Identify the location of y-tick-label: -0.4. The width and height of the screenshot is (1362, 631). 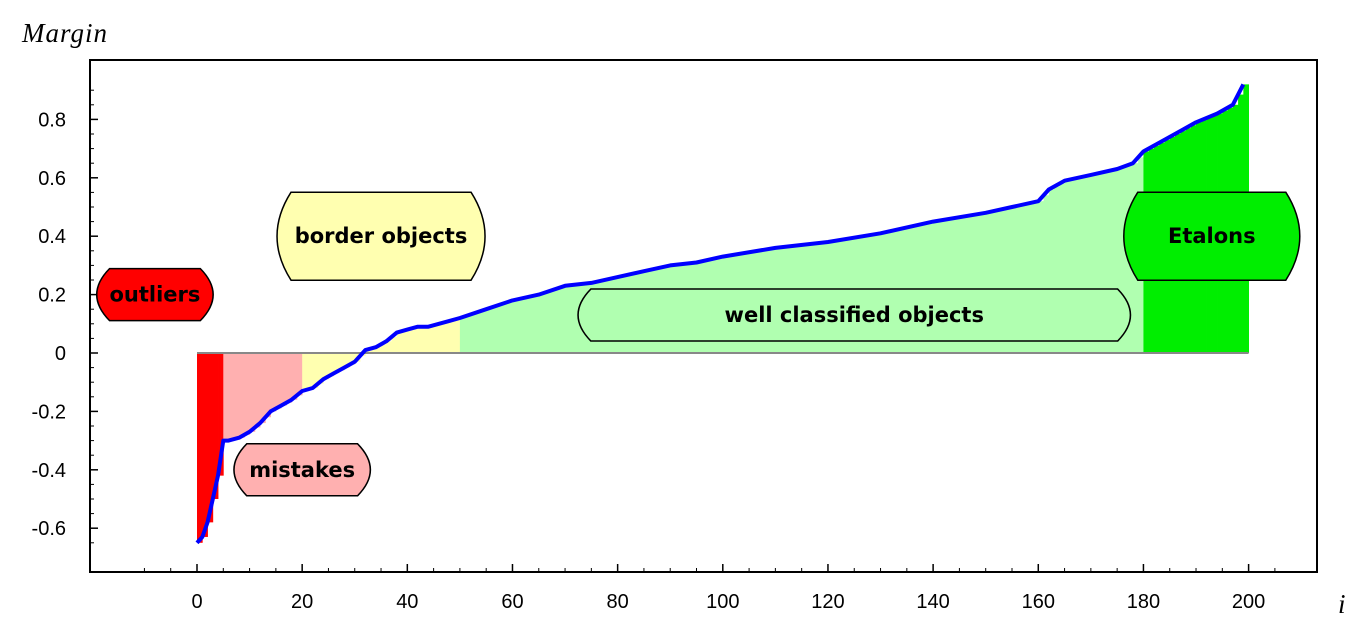
(49, 471).